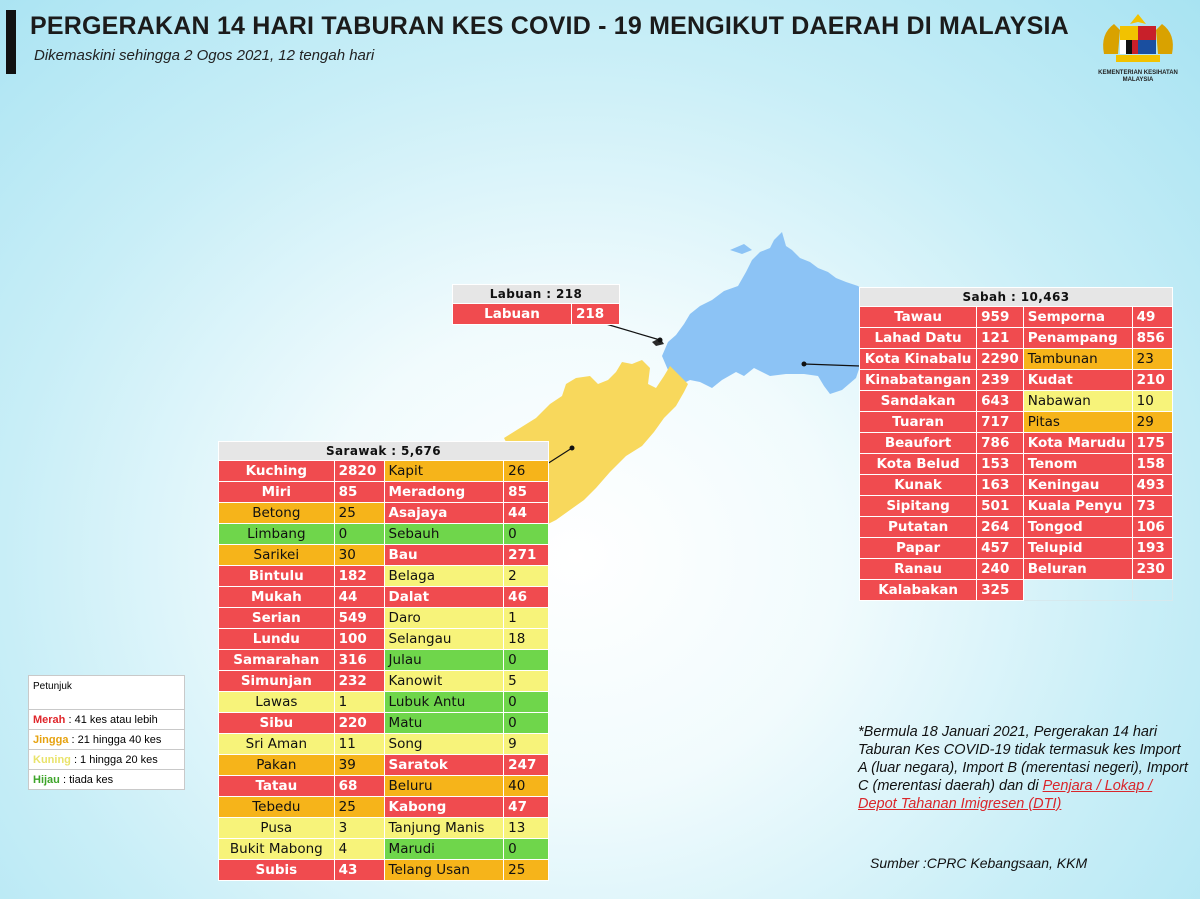 The width and height of the screenshot is (1200, 899). I want to click on coat-of-arms-icon, so click(1138, 38).